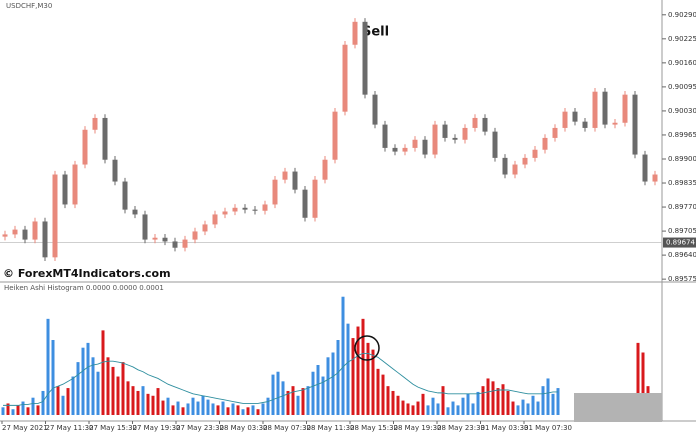  Describe the element at coordinates (331, 428) in the screenshot. I see `x-tick-label: 28 May 11:30` at that location.